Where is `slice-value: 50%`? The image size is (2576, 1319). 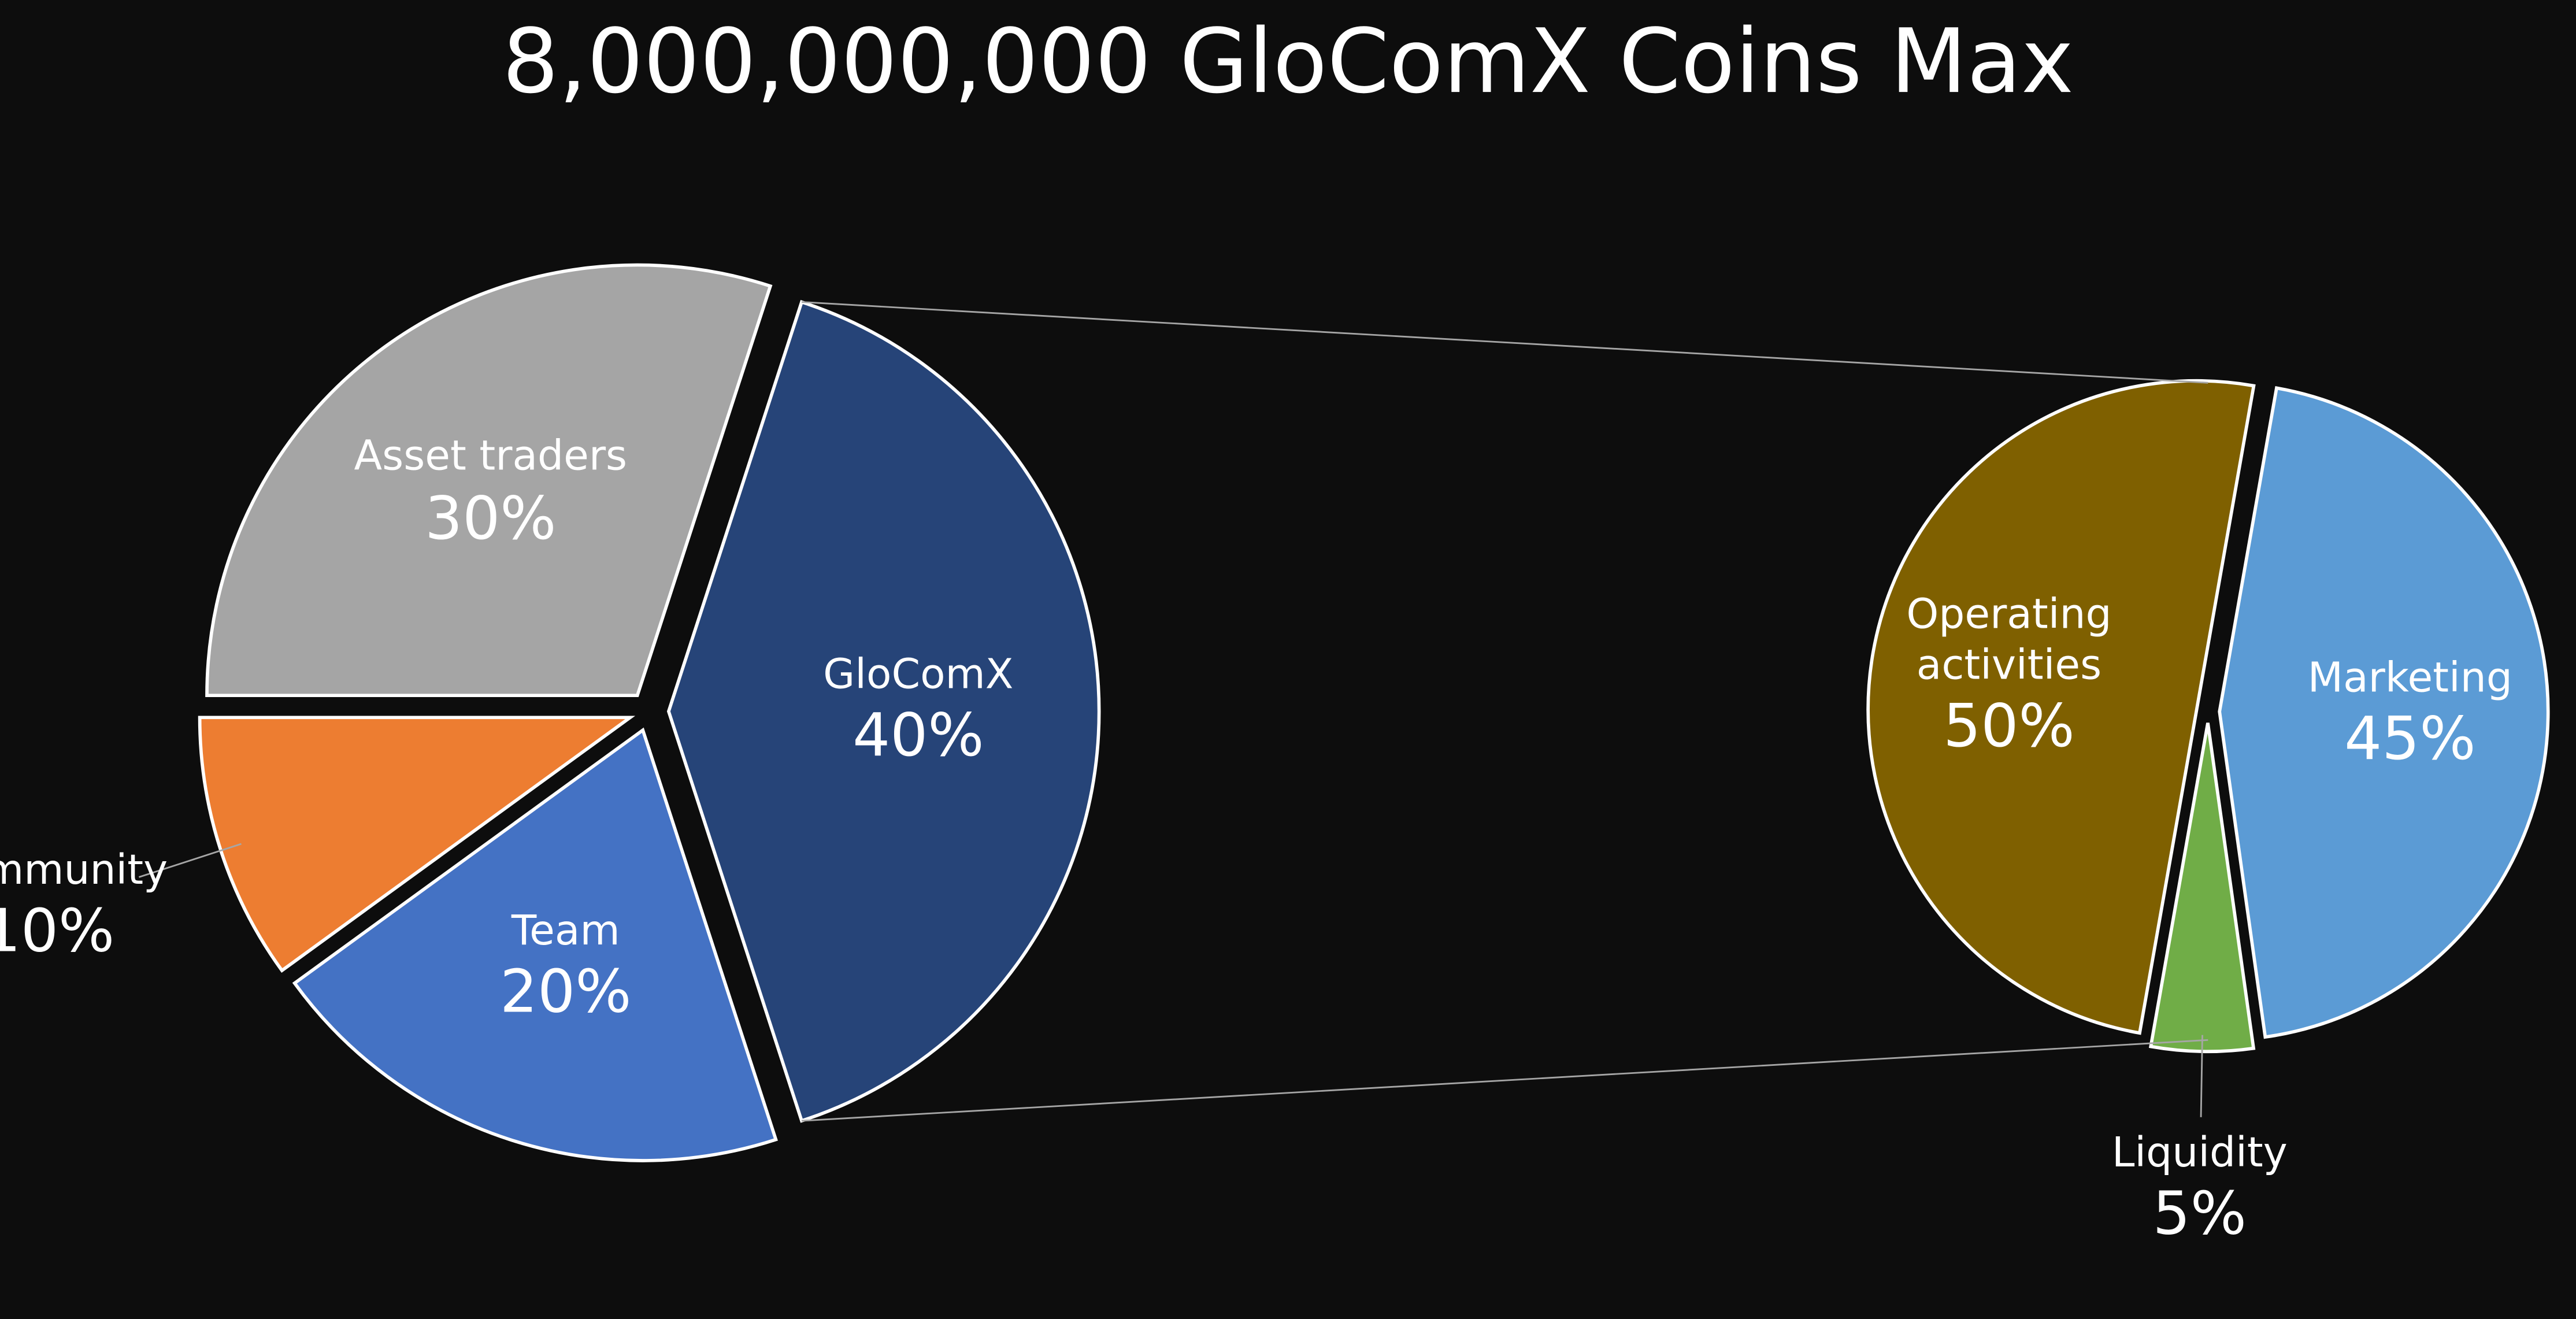
slice-value: 50% is located at coordinates (2009, 728).